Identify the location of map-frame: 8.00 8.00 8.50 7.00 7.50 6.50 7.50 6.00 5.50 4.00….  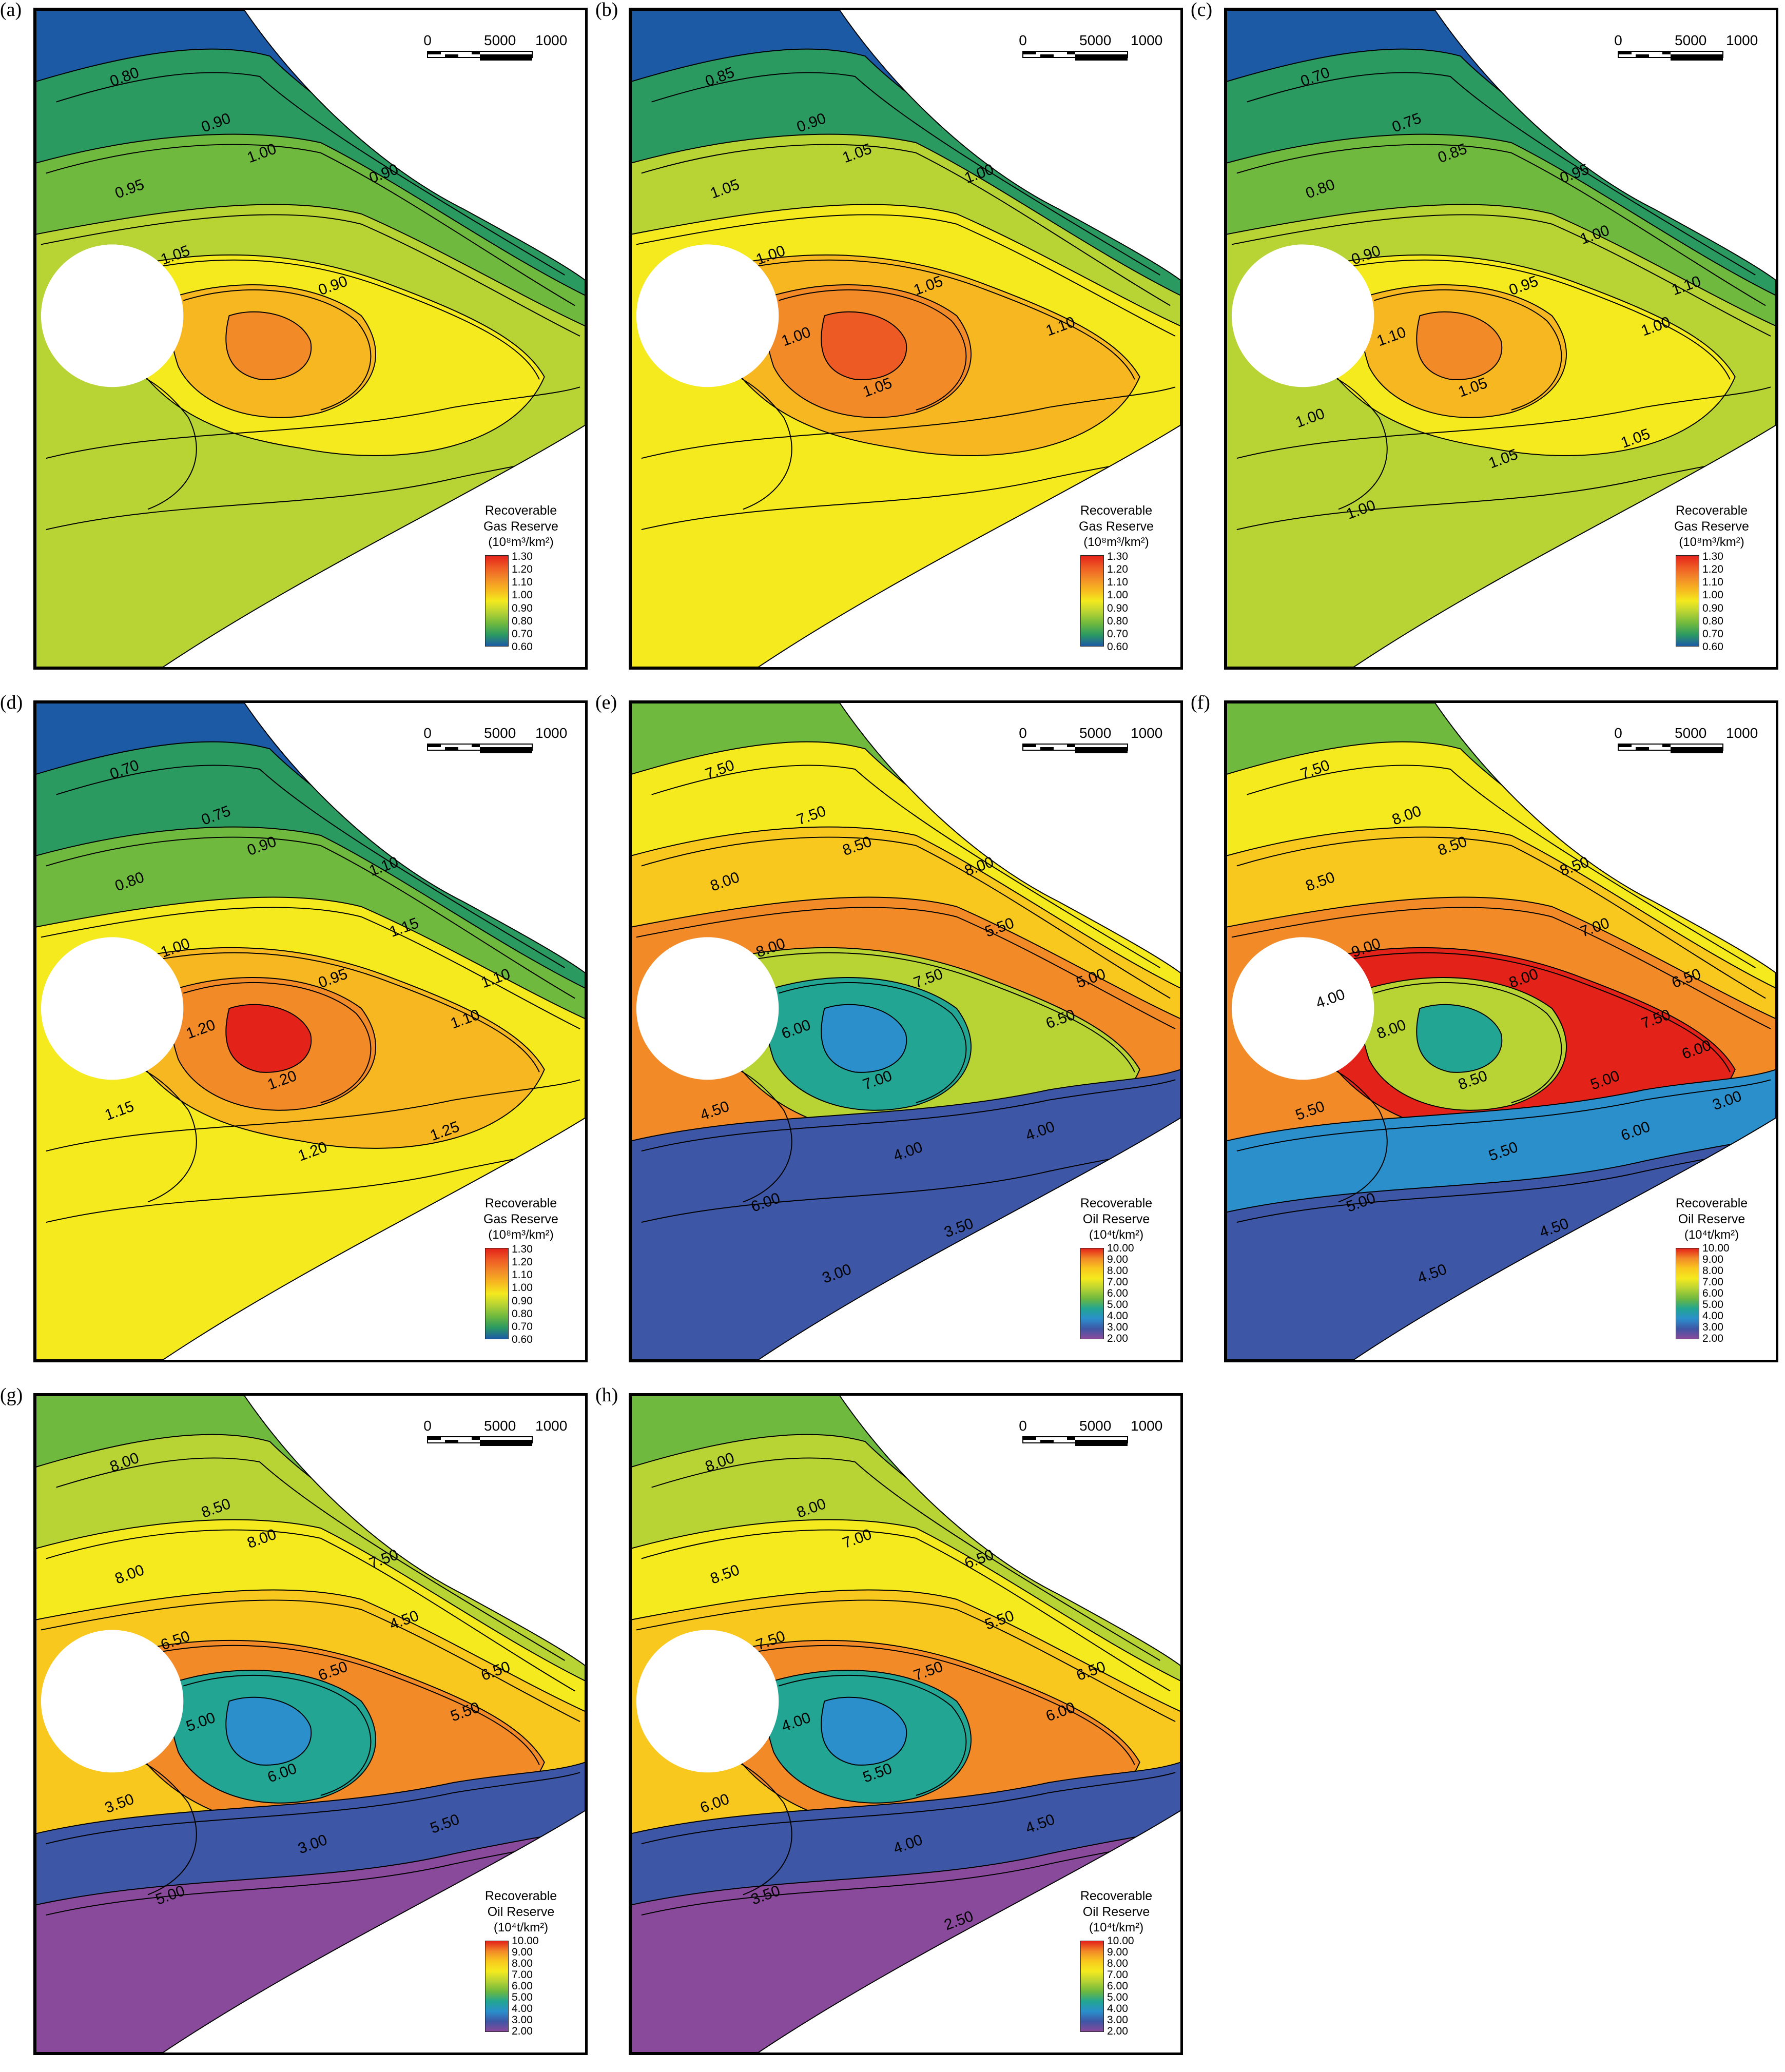
(906, 1724).